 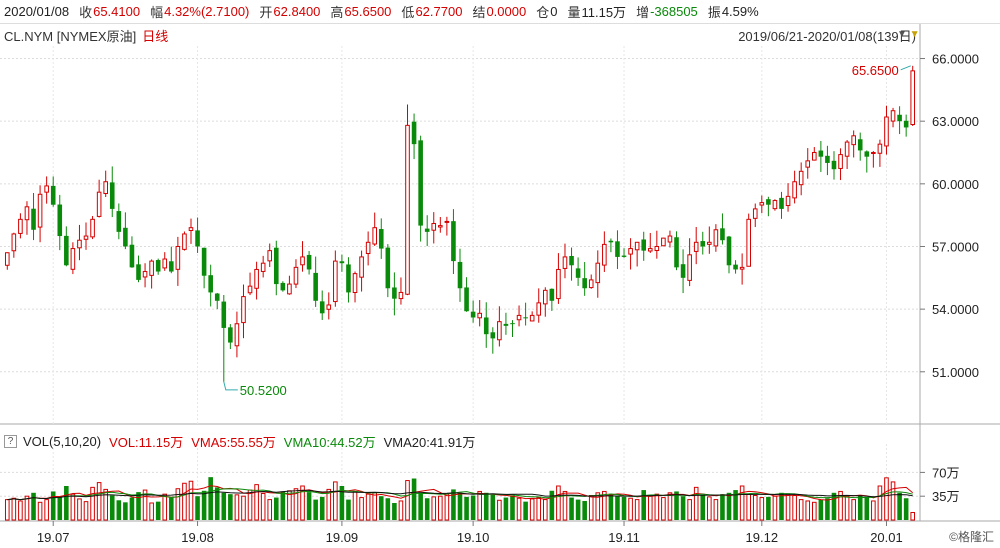 I want to click on time-tick-label: 19.07, so click(x=53, y=537).